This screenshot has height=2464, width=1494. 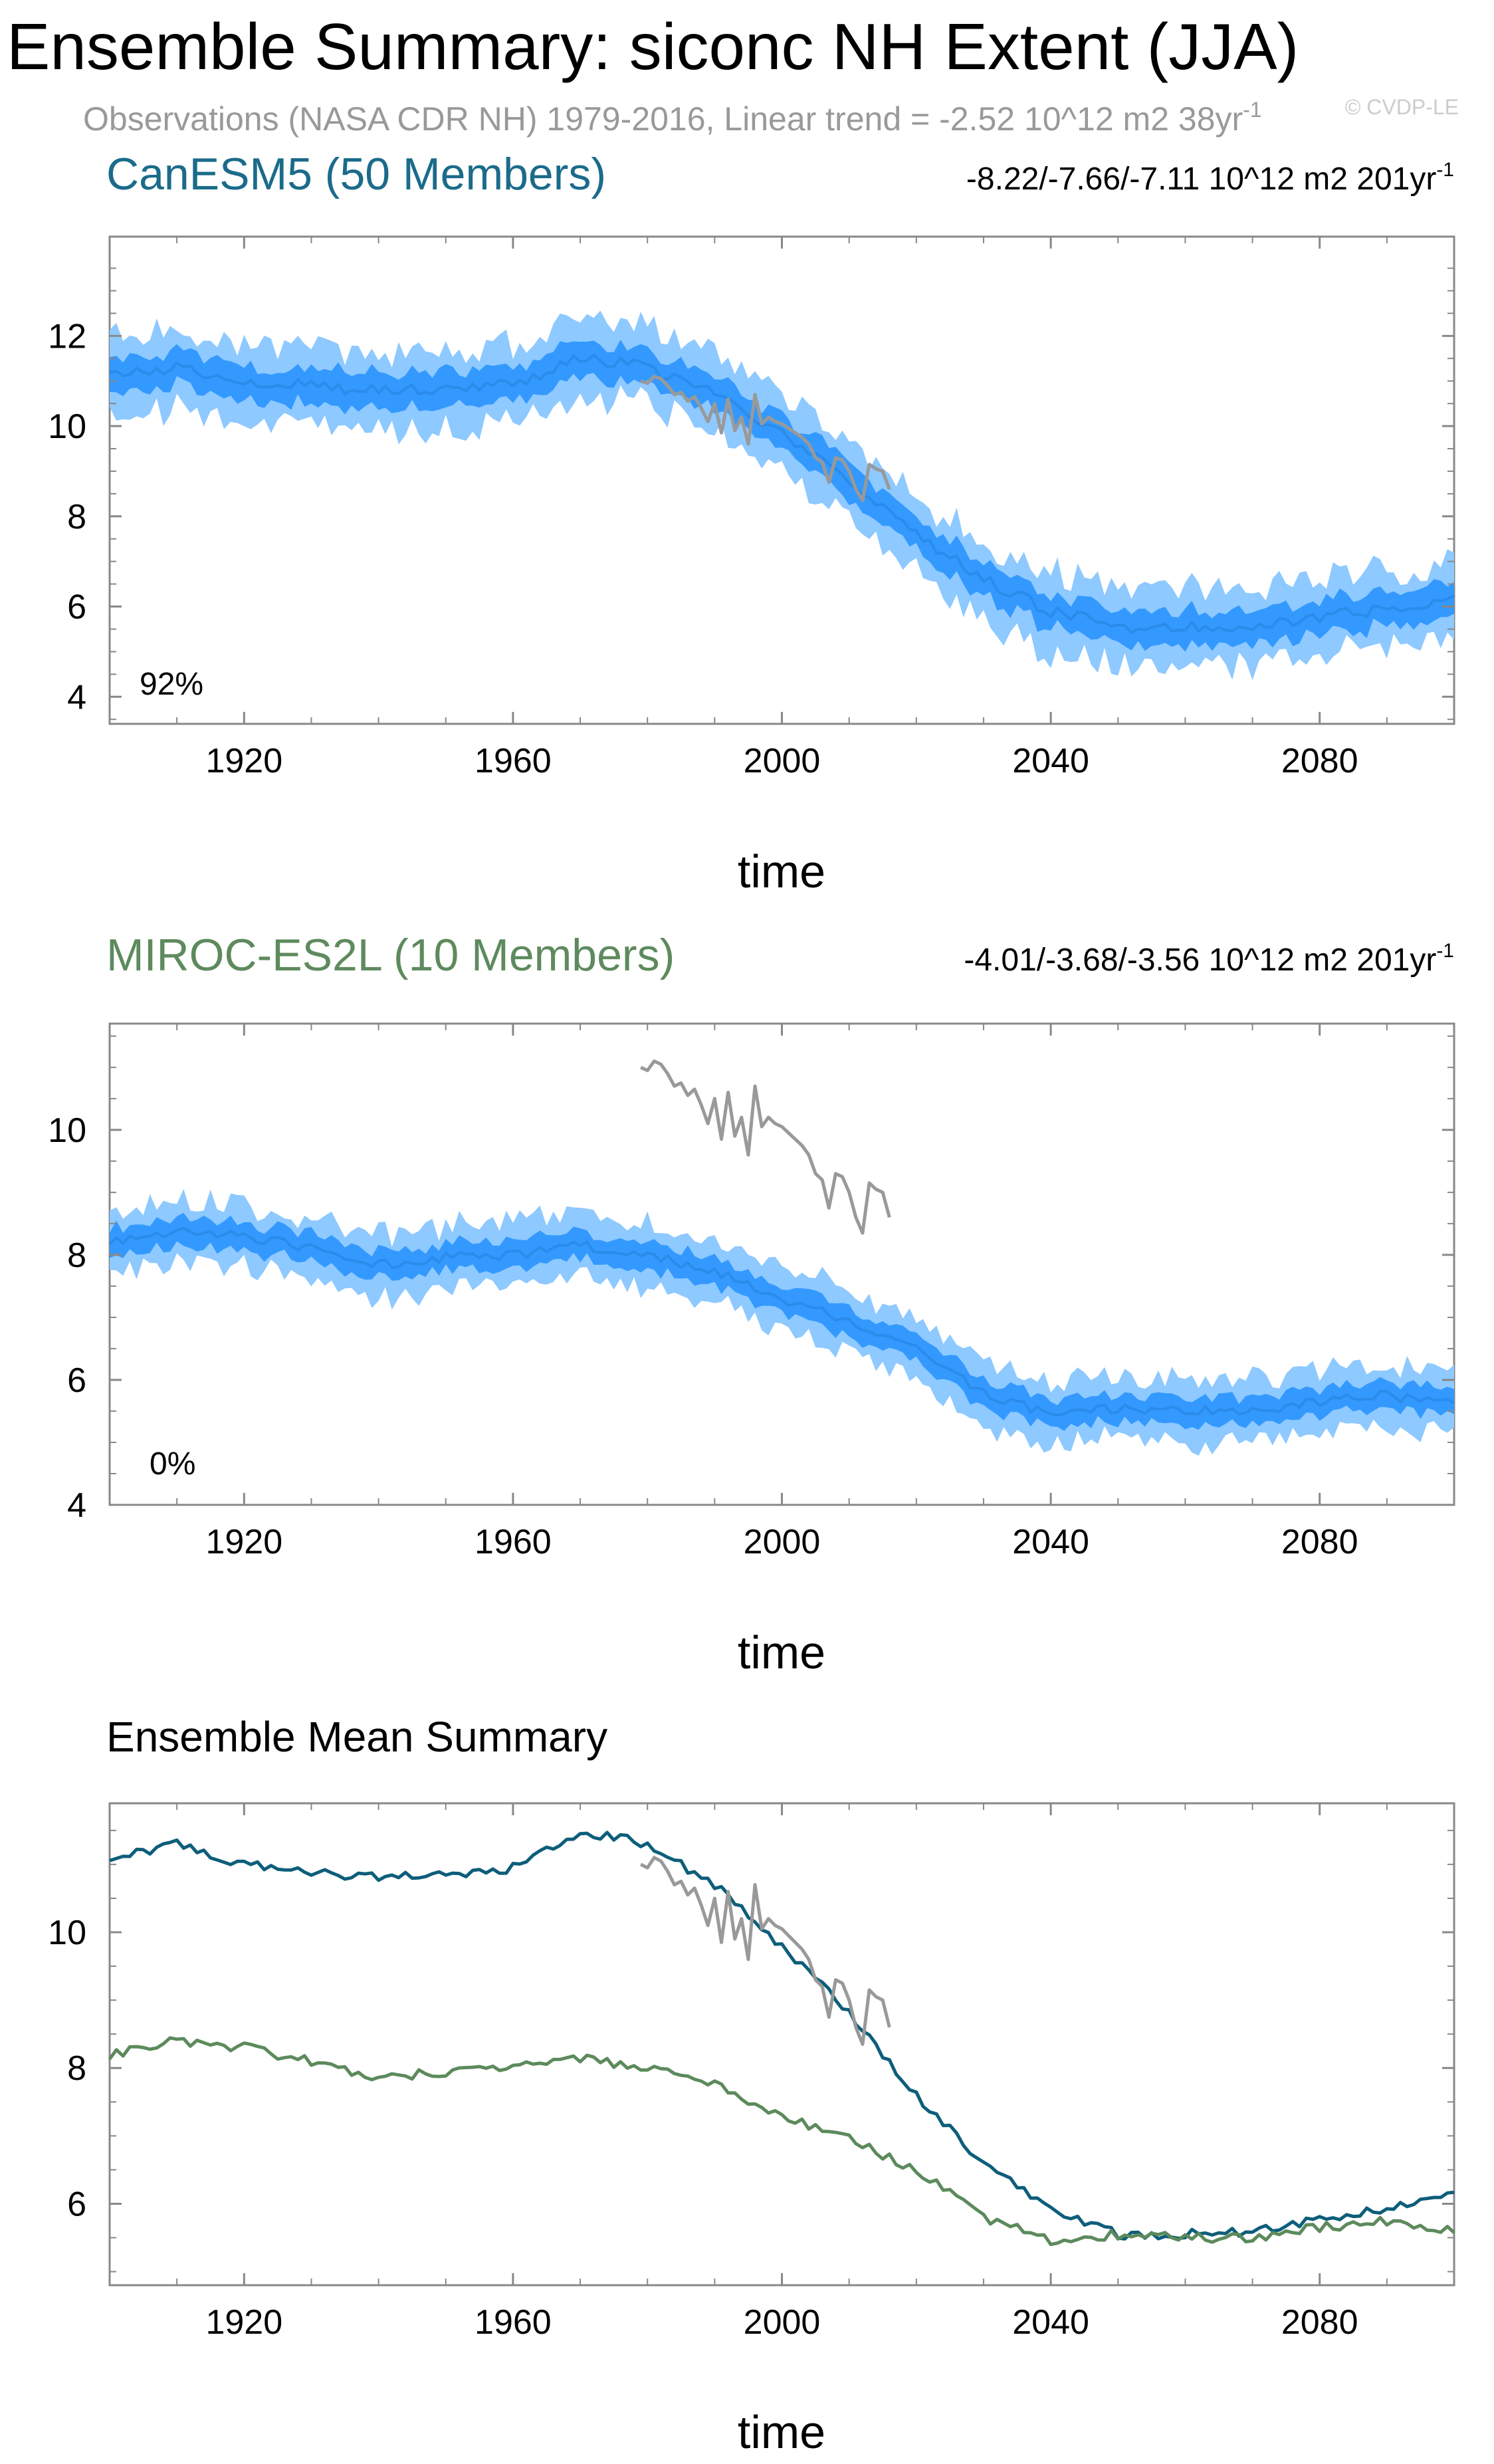 What do you see at coordinates (781, 1652) in the screenshot?
I see `x-axis-label-miroc: time` at bounding box center [781, 1652].